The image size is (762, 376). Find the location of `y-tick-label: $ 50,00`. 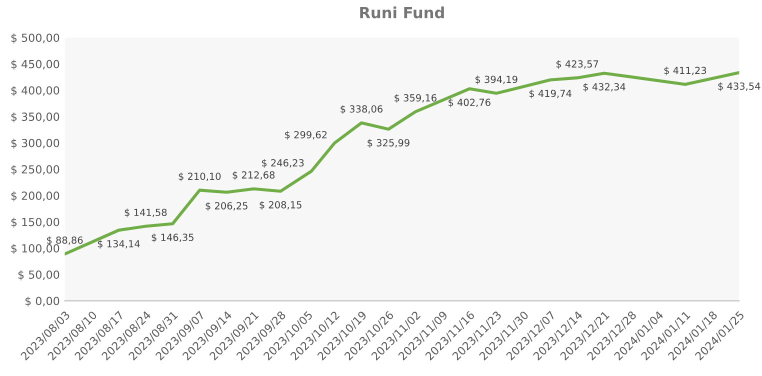

y-tick-label: $ 50,00 is located at coordinates (39, 275).